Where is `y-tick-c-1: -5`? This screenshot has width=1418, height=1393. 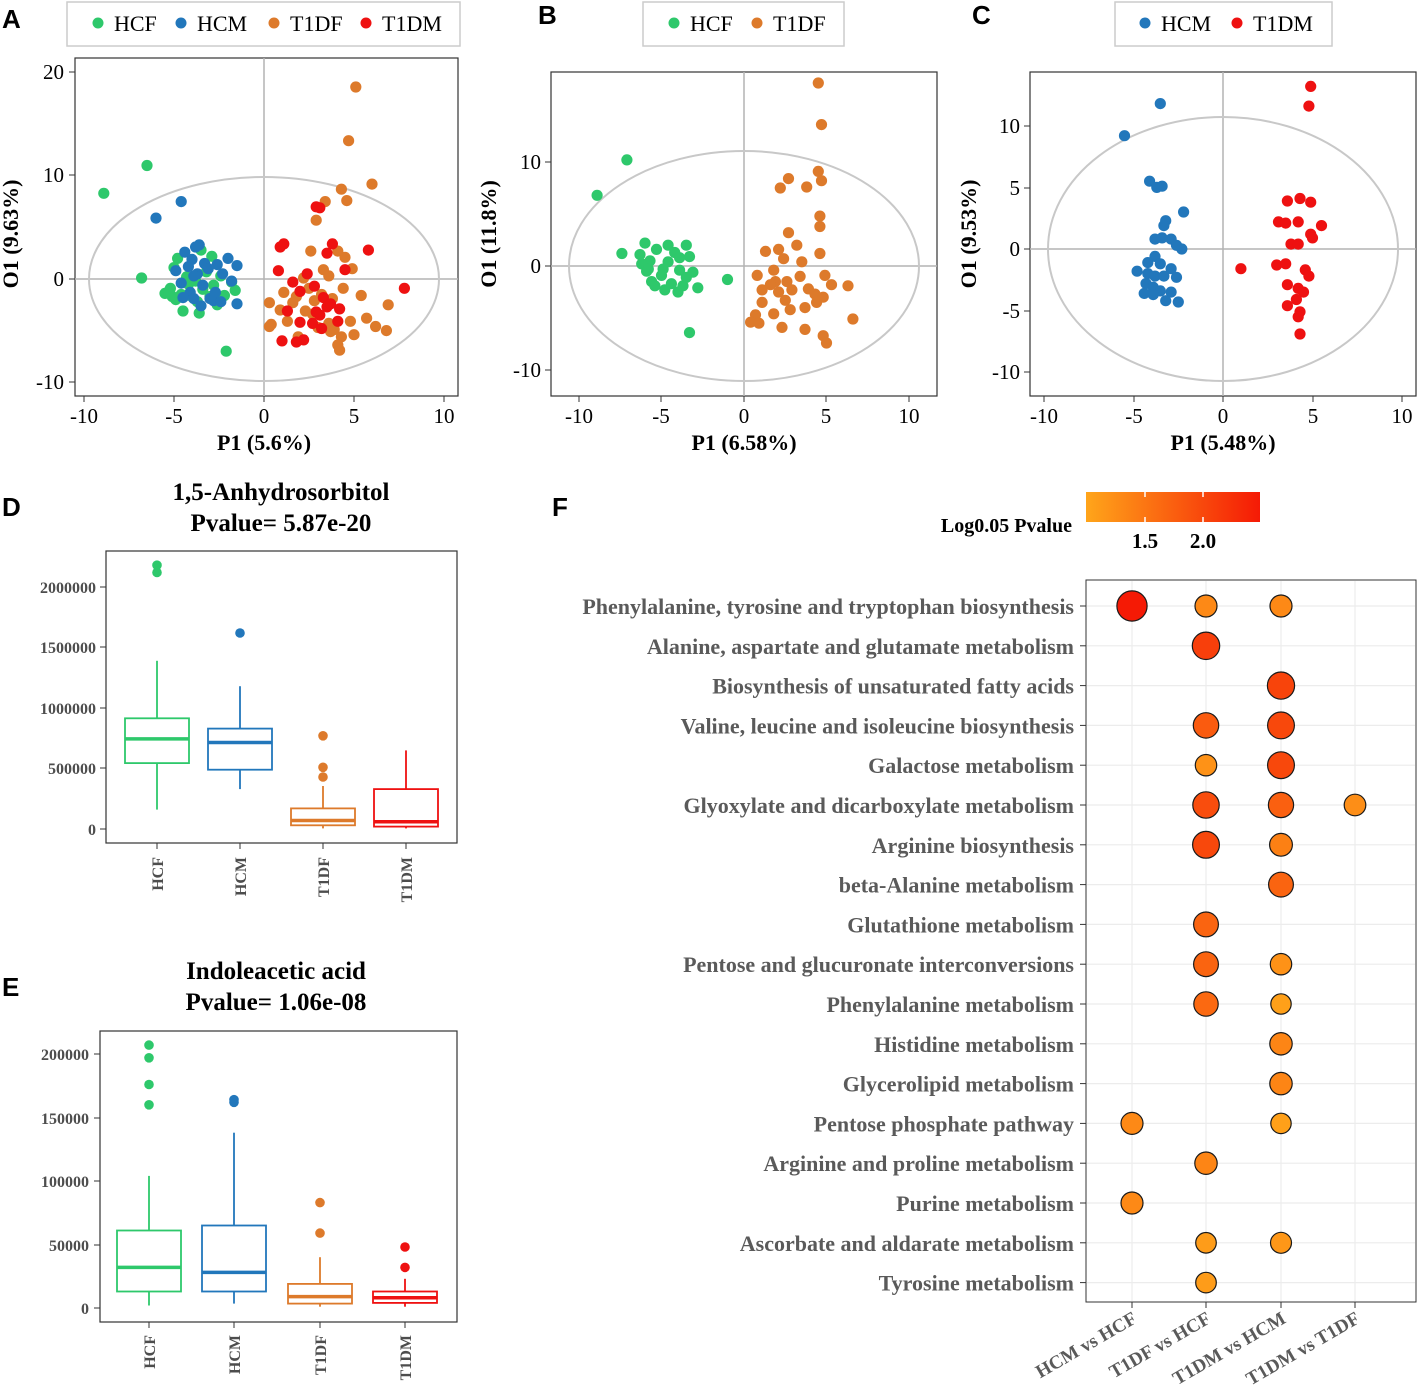 y-tick-c-1: -5 is located at coordinates (1012, 311).